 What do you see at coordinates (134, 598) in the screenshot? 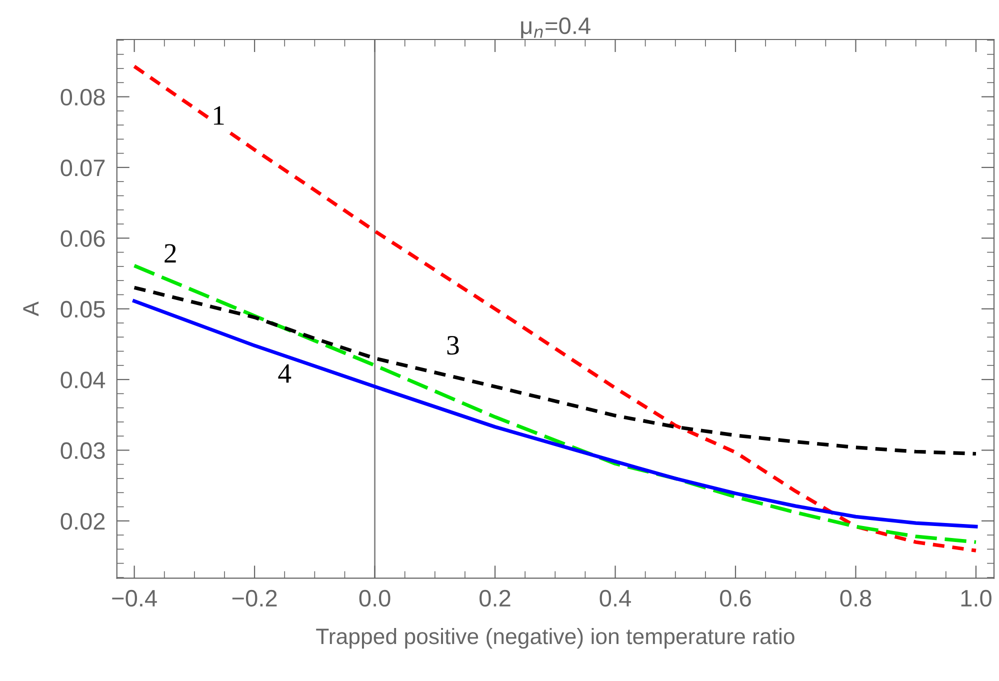
I see `x-tick-label: −0.4` at bounding box center [134, 598].